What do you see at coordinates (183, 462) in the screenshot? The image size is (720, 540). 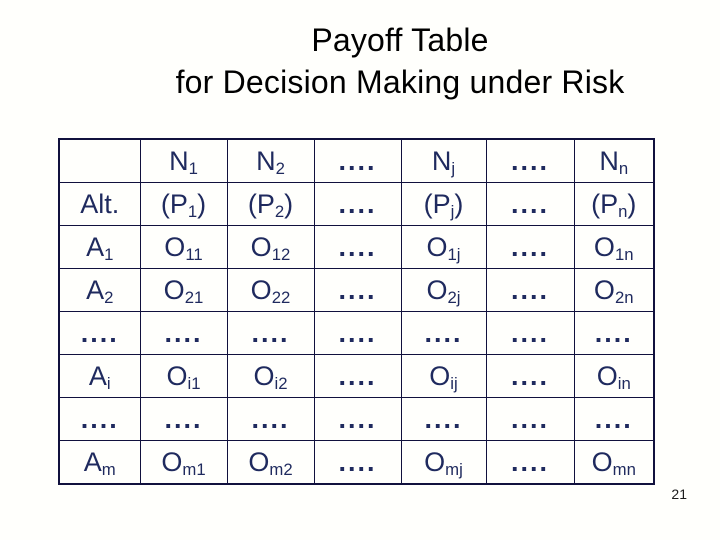 I see `table-cell: Om1` at bounding box center [183, 462].